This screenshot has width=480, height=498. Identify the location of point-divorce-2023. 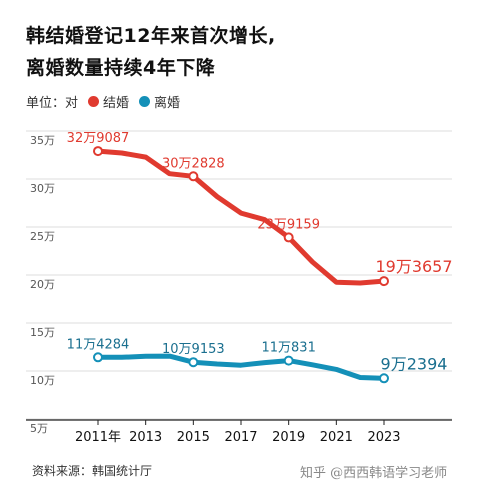
(384, 378).